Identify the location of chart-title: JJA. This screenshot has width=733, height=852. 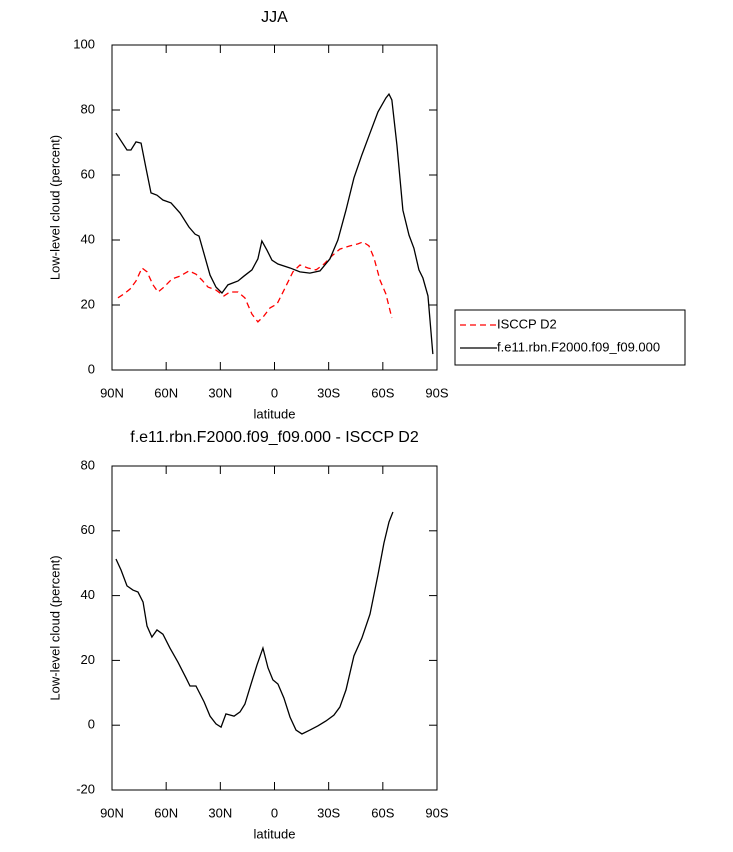
(274, 17).